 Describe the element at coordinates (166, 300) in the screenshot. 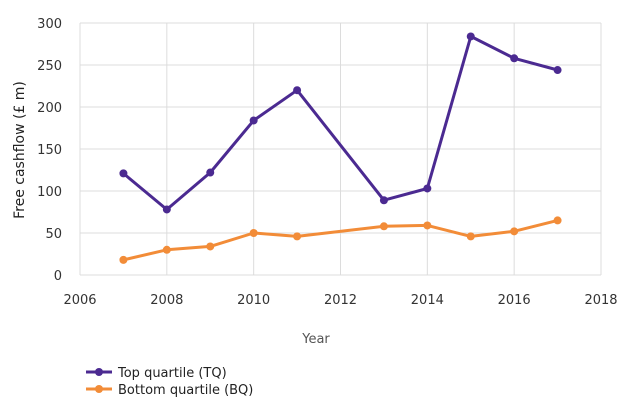

I see `x-tick-label: 2008` at that location.